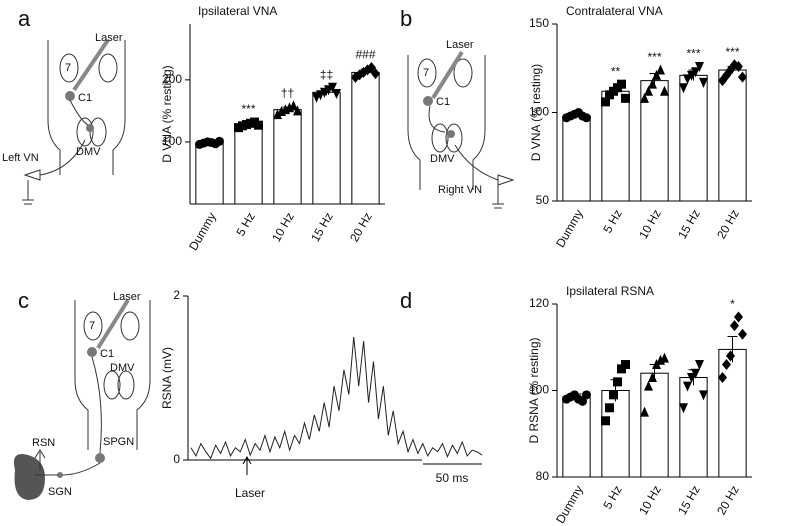  I want to click on panel-label: c, so click(23, 300).